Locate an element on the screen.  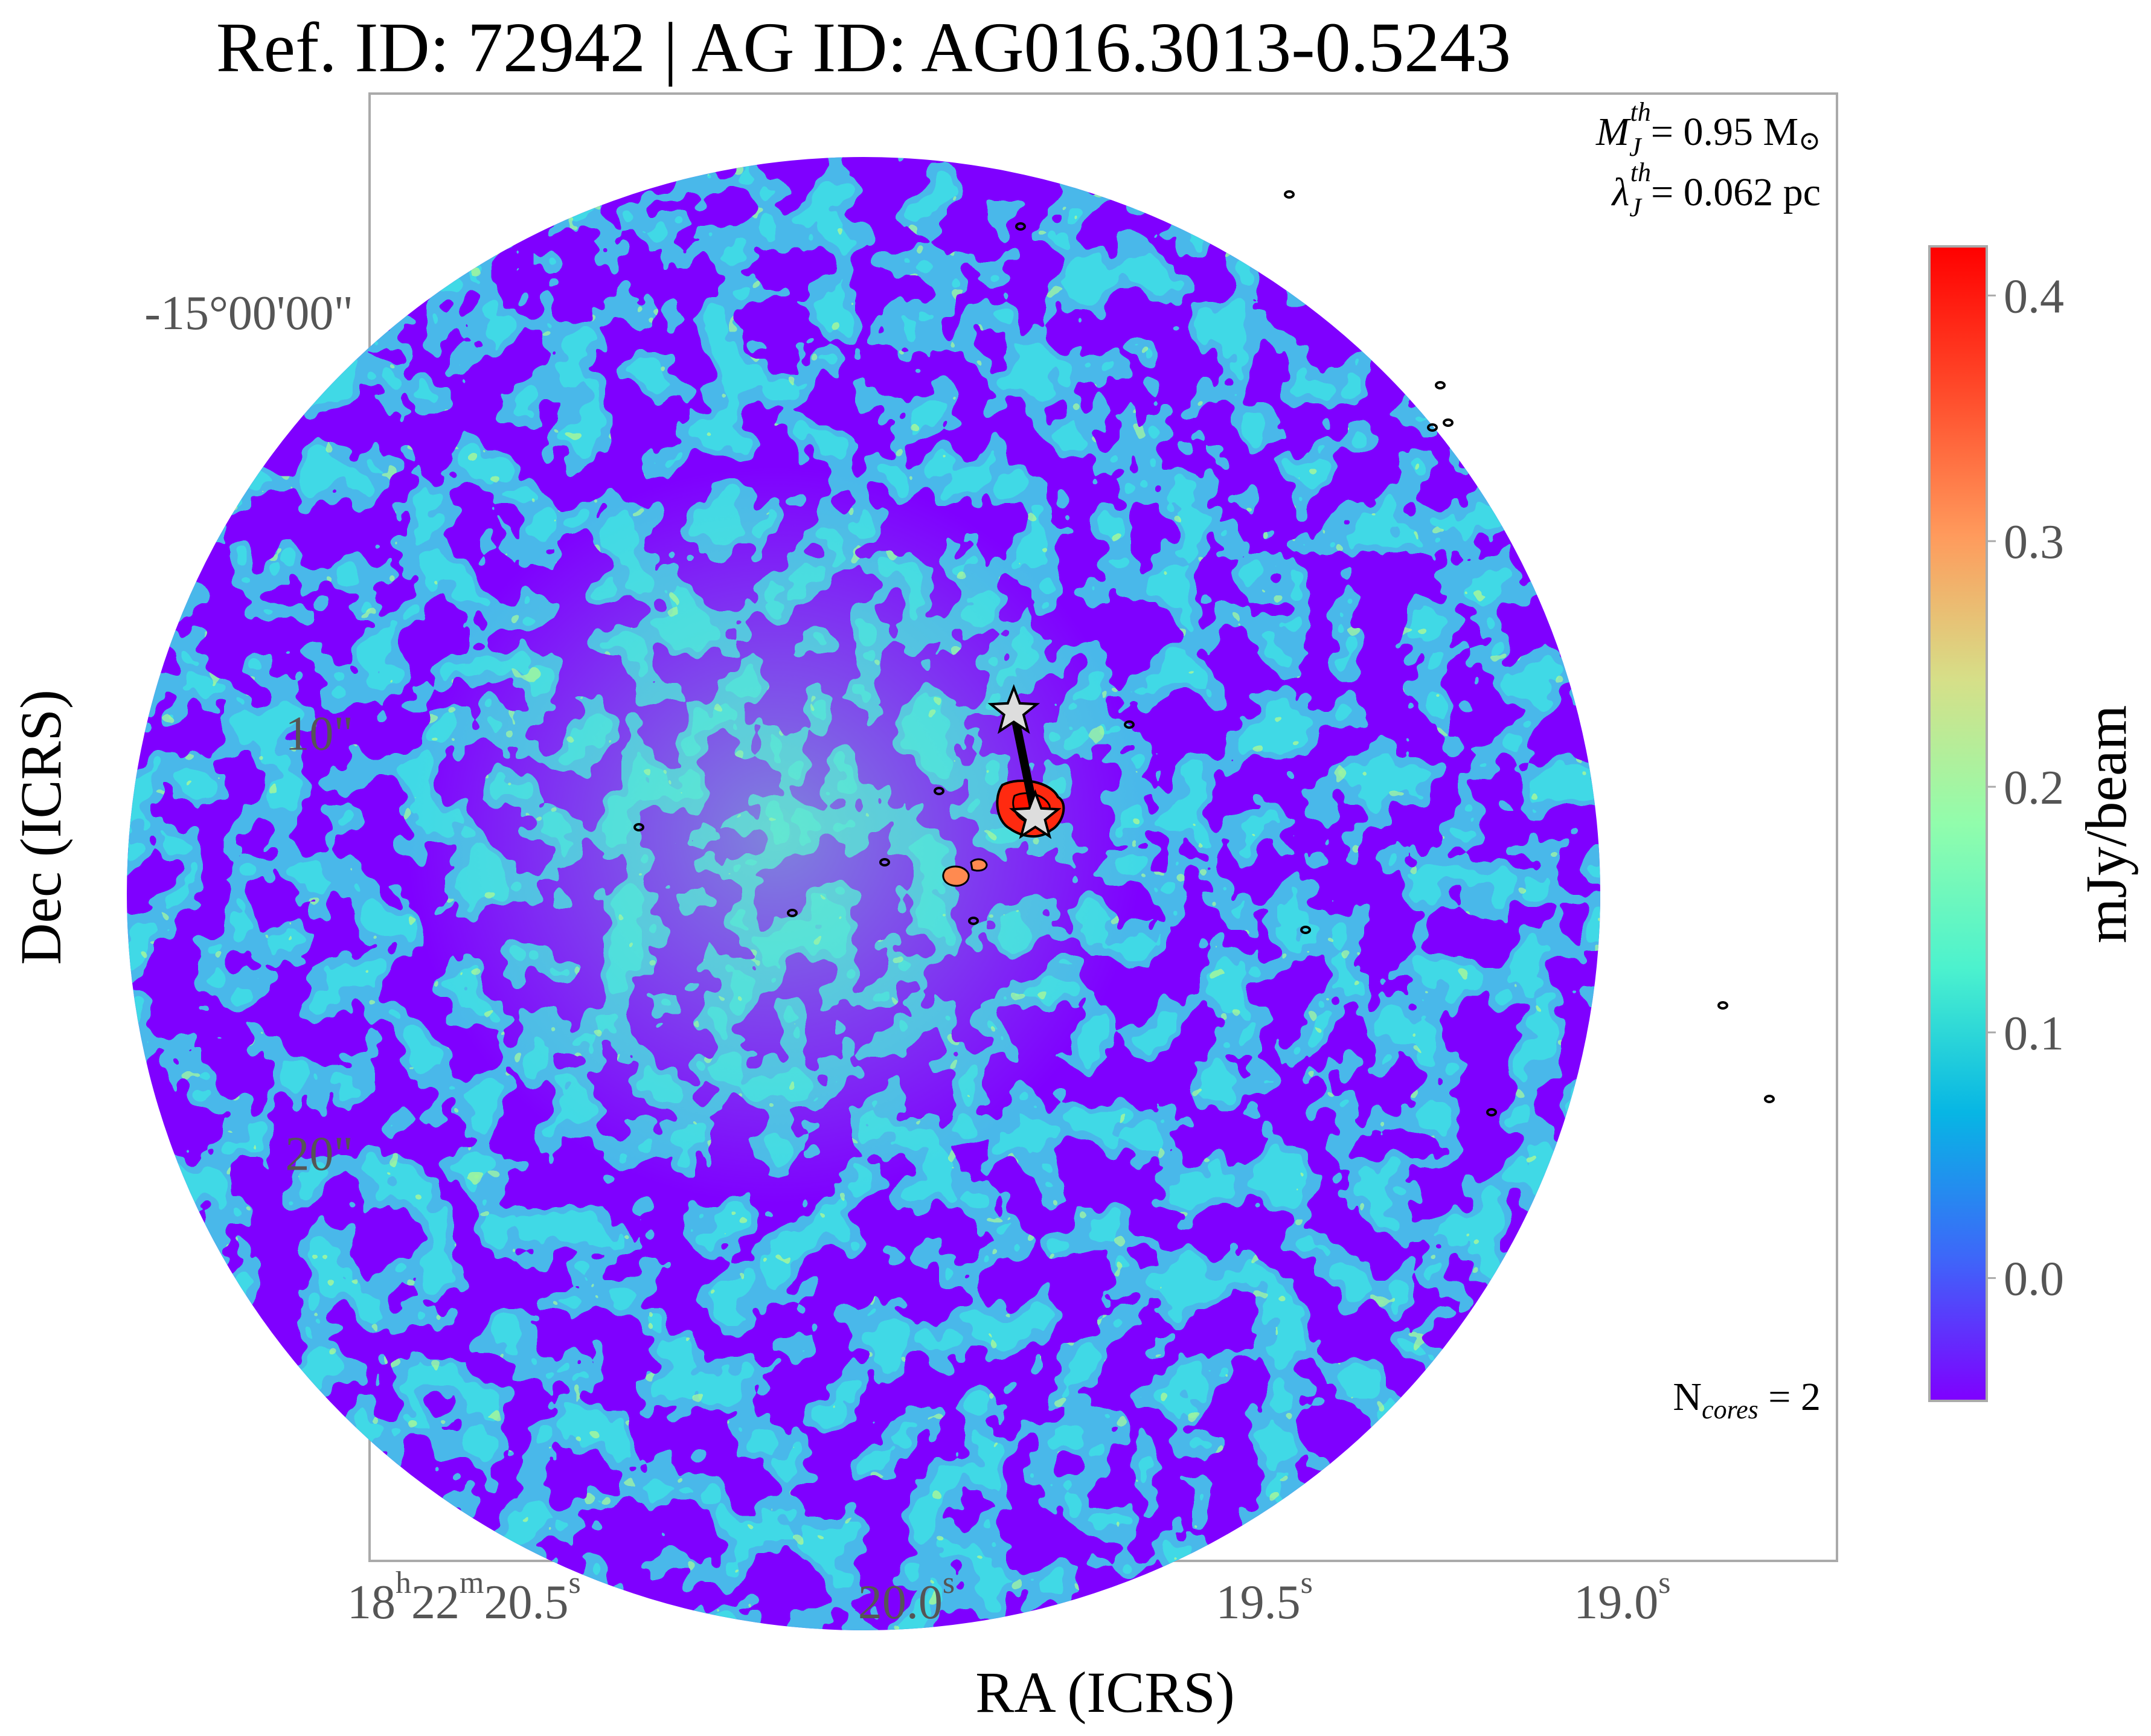
x-tick-label-0: 18h22m20.5s is located at coordinates (464, 1597).